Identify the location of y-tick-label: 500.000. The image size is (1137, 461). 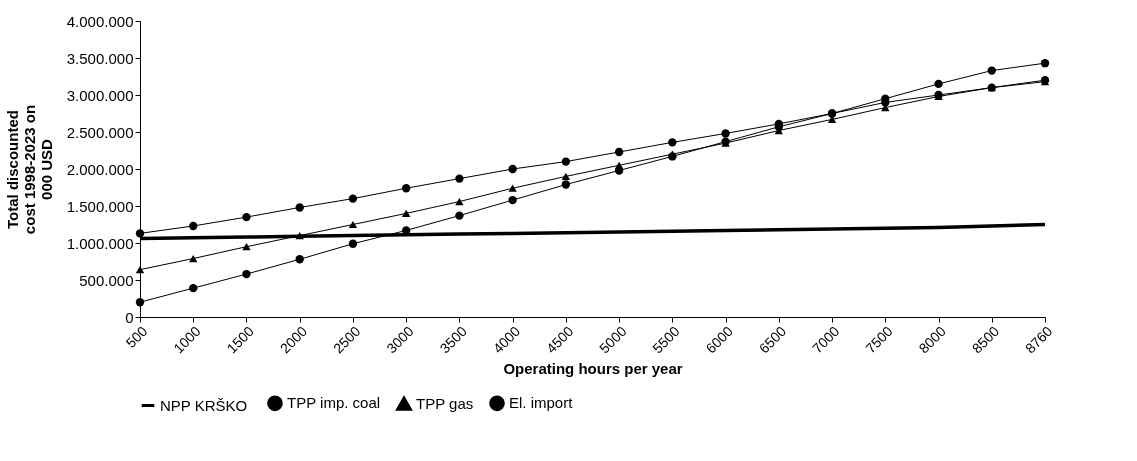
(106, 280).